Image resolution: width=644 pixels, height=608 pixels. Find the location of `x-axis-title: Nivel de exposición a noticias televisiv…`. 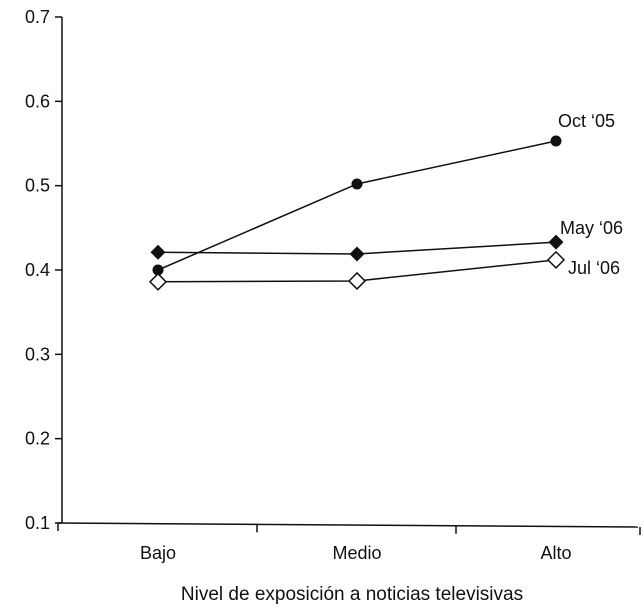

x-axis-title: Nivel de exposición a noticias televisiv… is located at coordinates (352, 594).